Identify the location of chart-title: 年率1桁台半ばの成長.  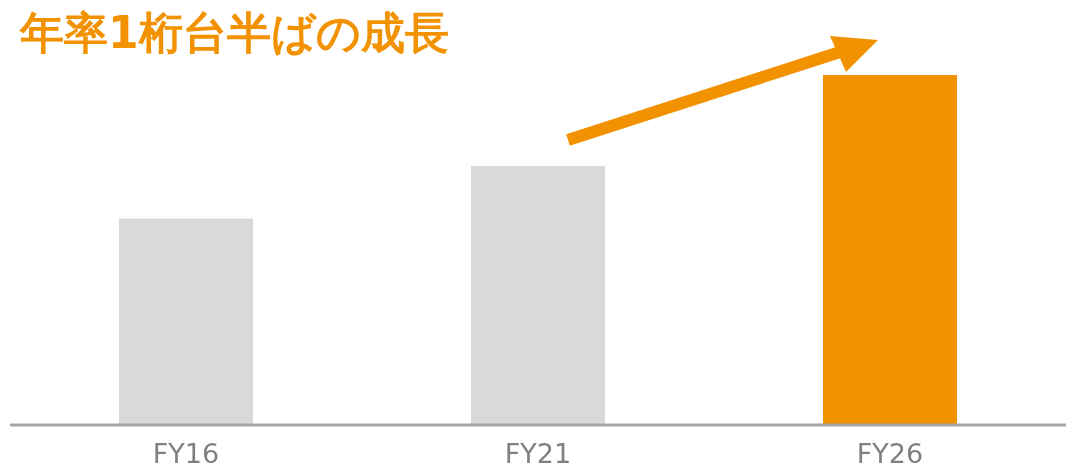
(234, 32).